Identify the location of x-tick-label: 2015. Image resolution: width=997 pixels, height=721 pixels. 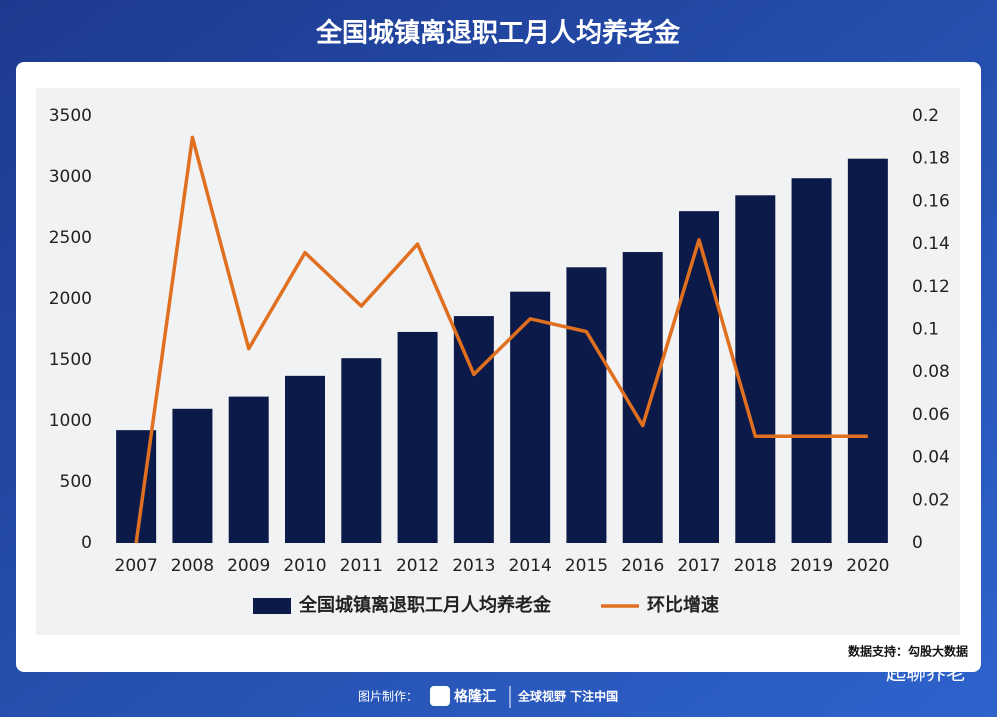
(586, 566).